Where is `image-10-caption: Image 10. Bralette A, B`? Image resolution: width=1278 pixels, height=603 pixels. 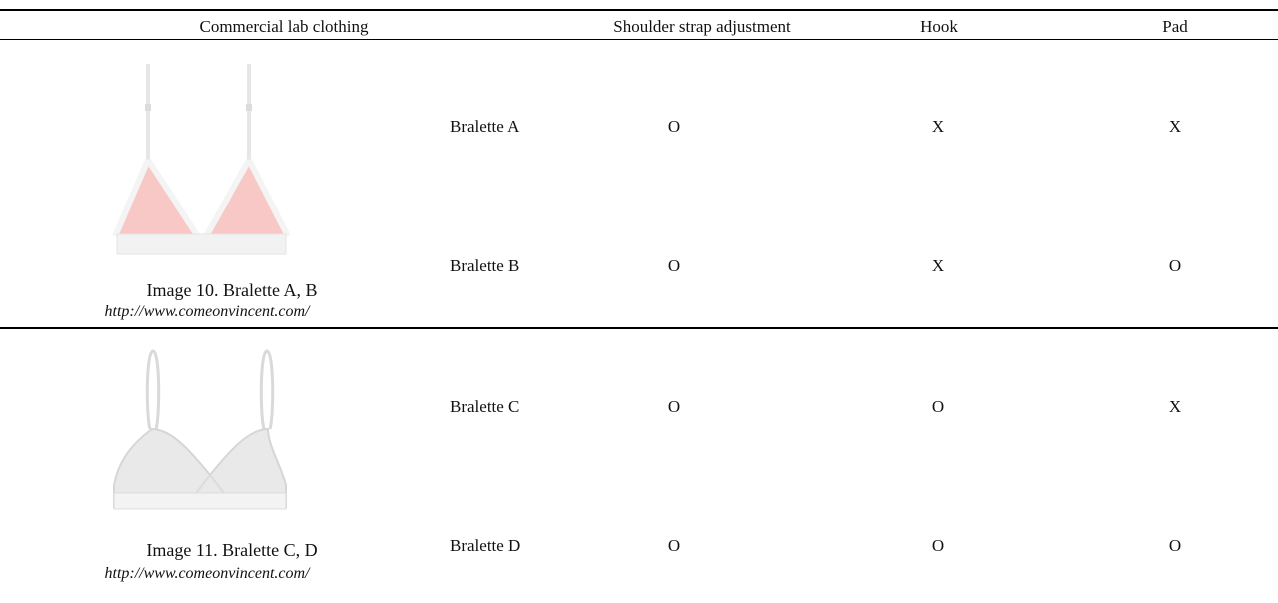 image-10-caption: Image 10. Bralette A, B is located at coordinates (232, 290).